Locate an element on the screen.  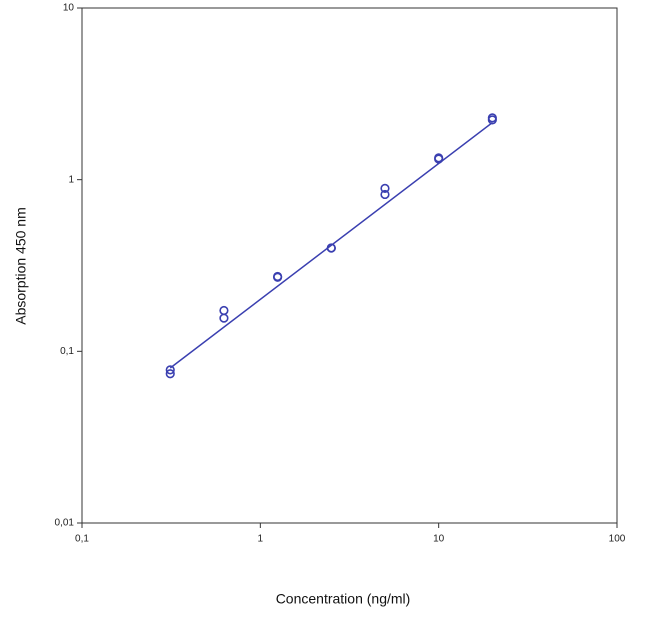
x-tick-label: 0,1 is located at coordinates (82, 539).